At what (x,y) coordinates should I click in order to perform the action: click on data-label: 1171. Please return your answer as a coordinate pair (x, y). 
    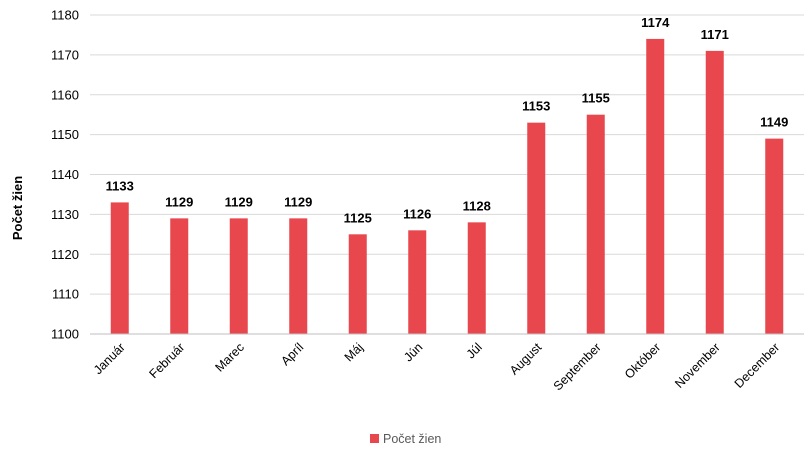
    Looking at the image, I should click on (715, 34).